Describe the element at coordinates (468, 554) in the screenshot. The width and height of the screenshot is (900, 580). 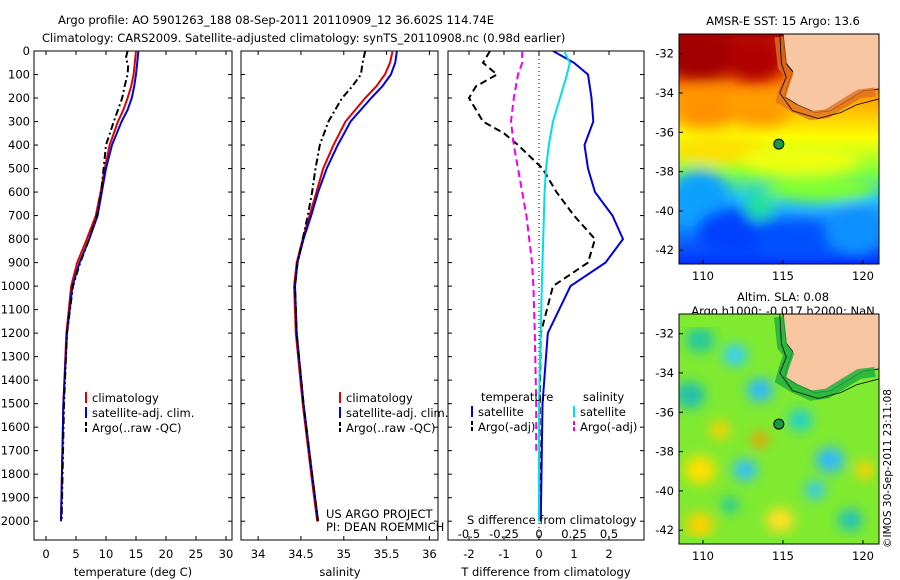
I see `x-tick-label: -2` at that location.